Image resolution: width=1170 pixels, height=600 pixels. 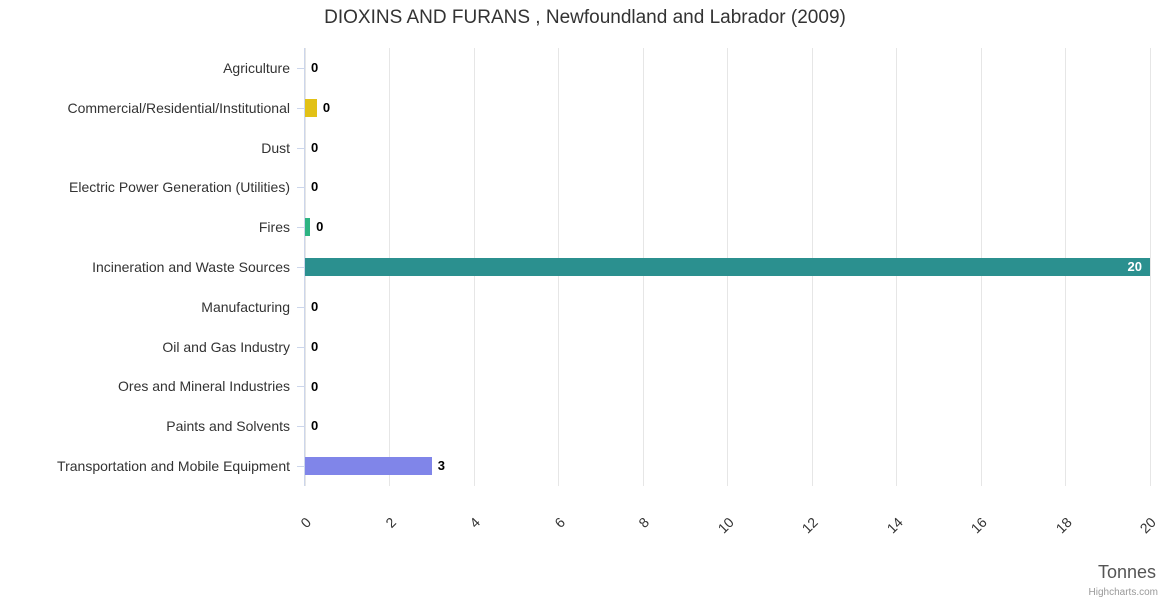 What do you see at coordinates (441, 466) in the screenshot?
I see `value-label: 3` at bounding box center [441, 466].